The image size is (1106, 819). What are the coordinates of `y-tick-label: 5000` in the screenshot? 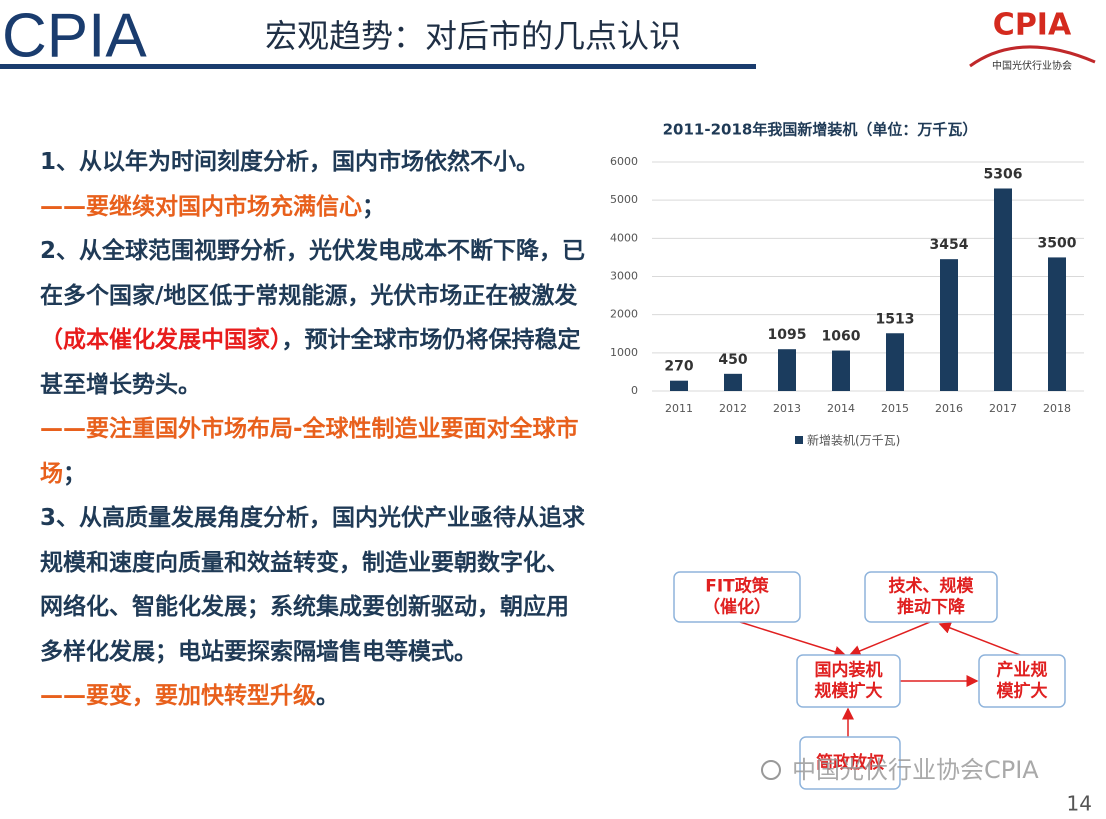 It's located at (624, 199).